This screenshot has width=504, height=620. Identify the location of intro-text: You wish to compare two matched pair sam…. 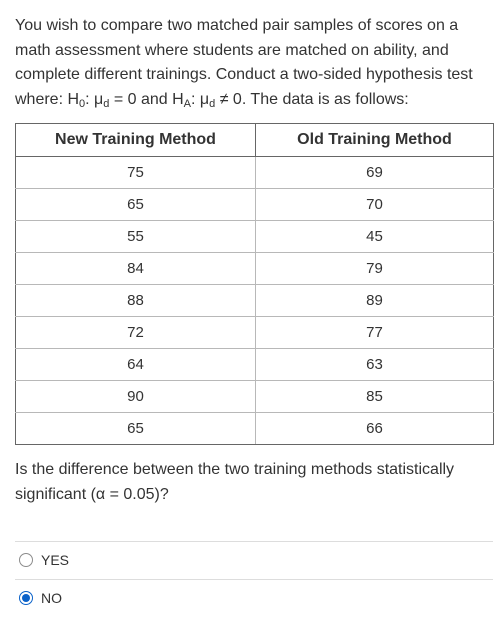
(244, 62).